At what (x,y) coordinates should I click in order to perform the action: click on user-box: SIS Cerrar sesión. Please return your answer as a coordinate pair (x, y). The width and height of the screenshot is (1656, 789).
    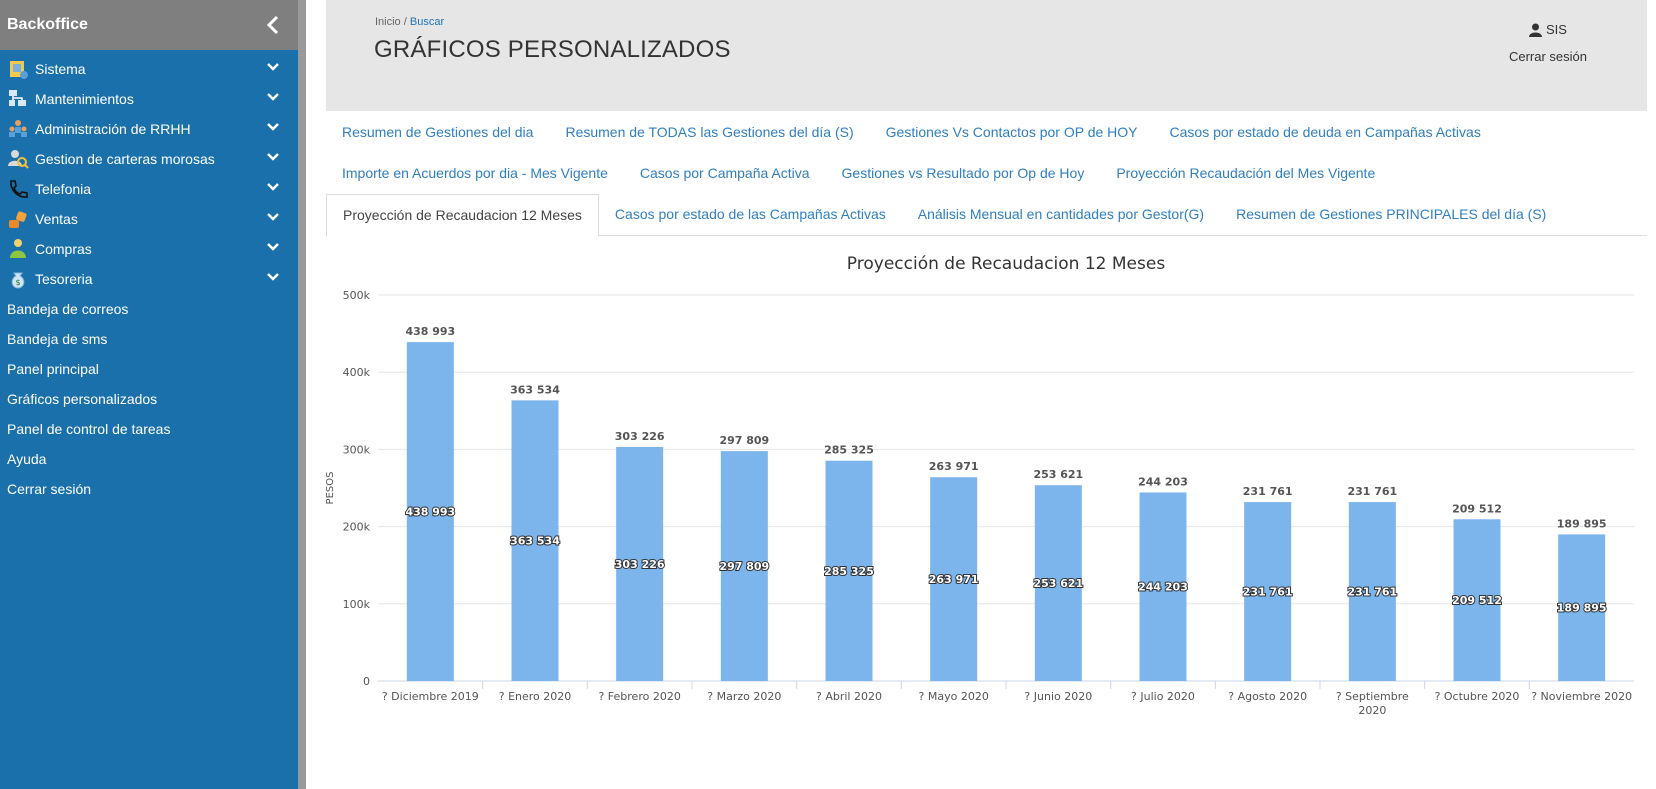
    Looking at the image, I should click on (1548, 43).